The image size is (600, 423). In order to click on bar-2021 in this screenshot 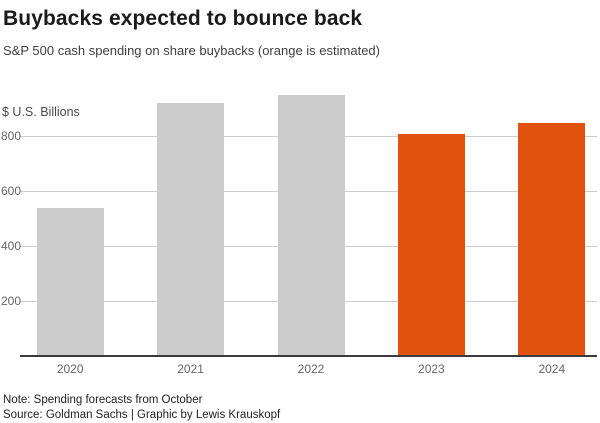, I will do `click(191, 229)`.